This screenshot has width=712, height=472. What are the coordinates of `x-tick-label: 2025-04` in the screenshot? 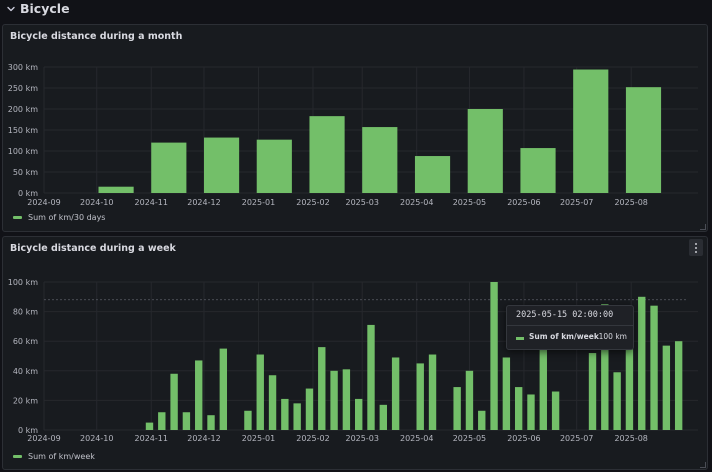 It's located at (416, 202).